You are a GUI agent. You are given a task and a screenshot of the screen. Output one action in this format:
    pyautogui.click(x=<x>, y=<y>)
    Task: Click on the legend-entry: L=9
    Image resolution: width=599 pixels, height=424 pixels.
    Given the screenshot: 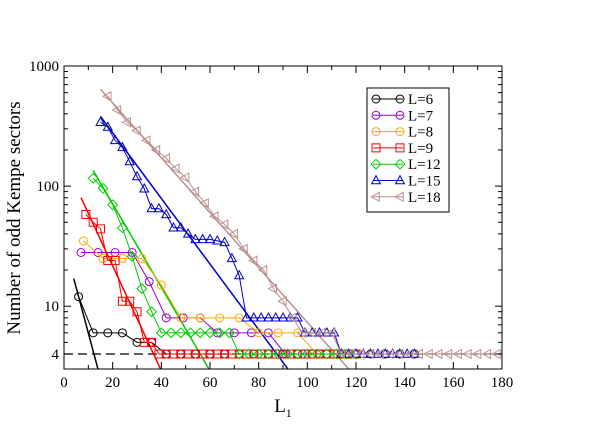 What is the action you would take?
    pyautogui.click(x=402, y=149)
    